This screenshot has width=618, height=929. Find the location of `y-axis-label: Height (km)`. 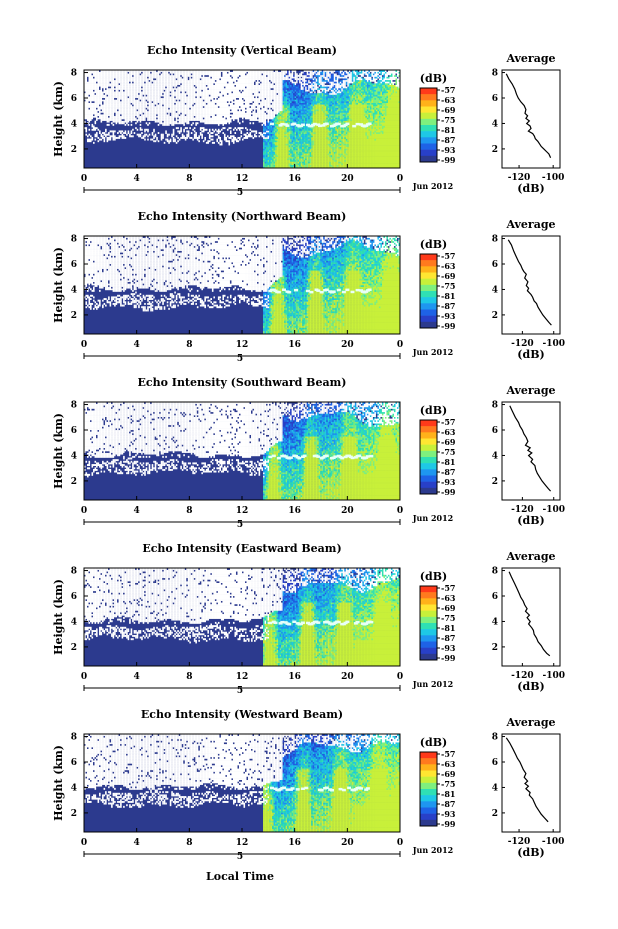

y-axis-label: Height (km) is located at coordinates (58, 285).